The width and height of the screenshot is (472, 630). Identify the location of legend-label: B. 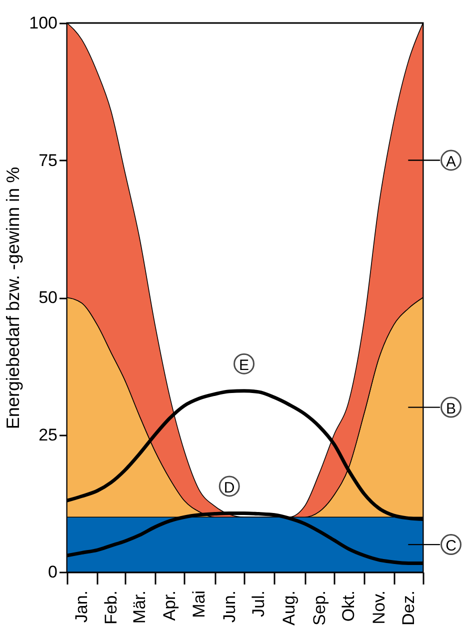
(451, 409).